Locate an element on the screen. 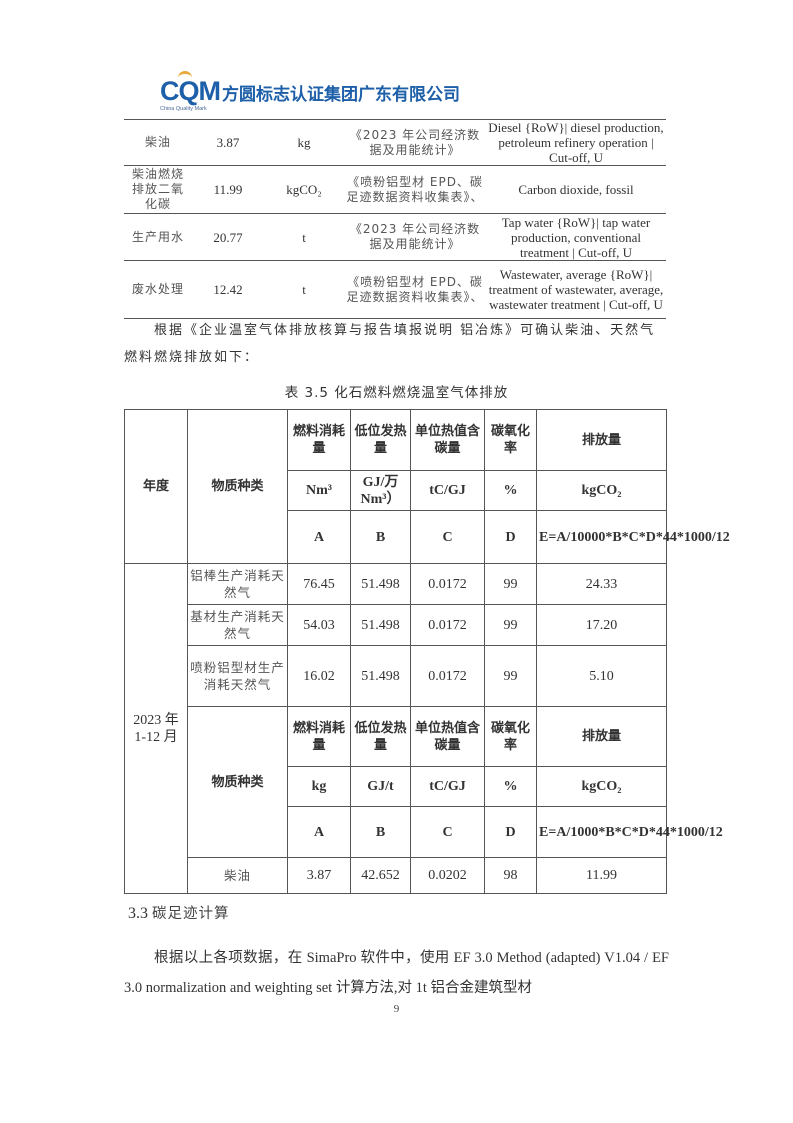  unit-row: kg GJ/t tC/GJ % kgCO₂ is located at coordinates (396, 786).